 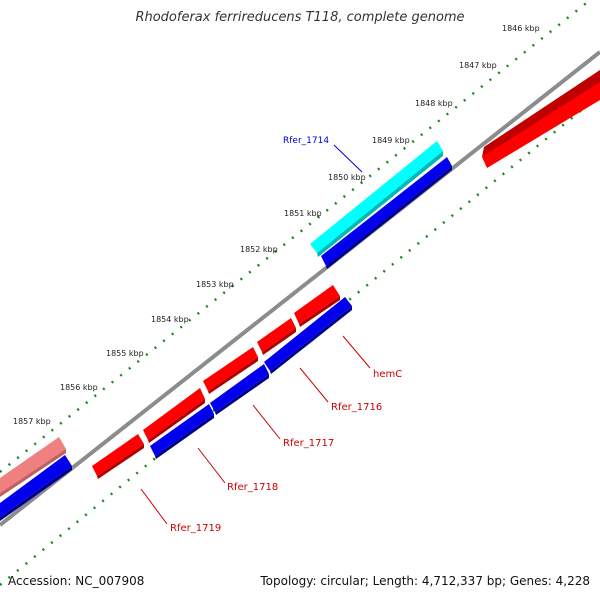 I want to click on tick-label-1853: 1853 kbp, so click(x=215, y=284).